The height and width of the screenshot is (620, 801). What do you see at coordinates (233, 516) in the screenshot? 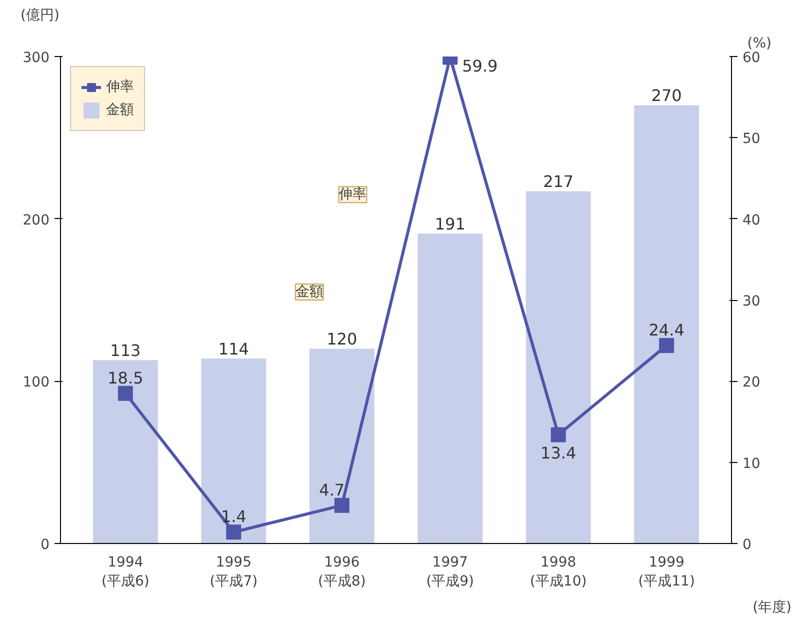
I see `data-label: 1.4` at bounding box center [233, 516].